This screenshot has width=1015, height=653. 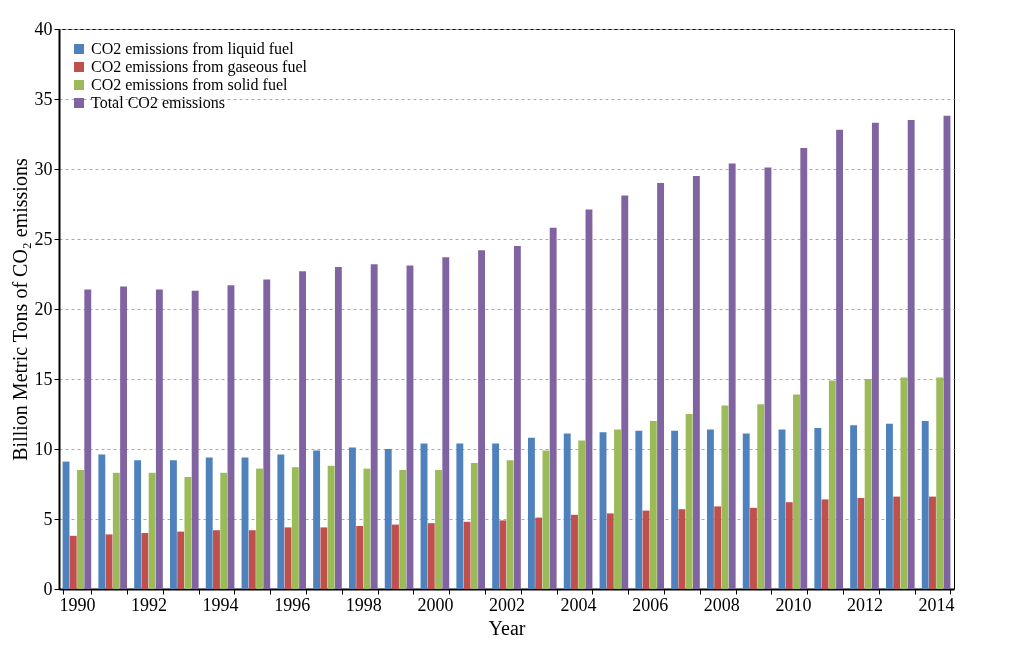 I want to click on x-tick-label: 2006, so click(x=650, y=604).